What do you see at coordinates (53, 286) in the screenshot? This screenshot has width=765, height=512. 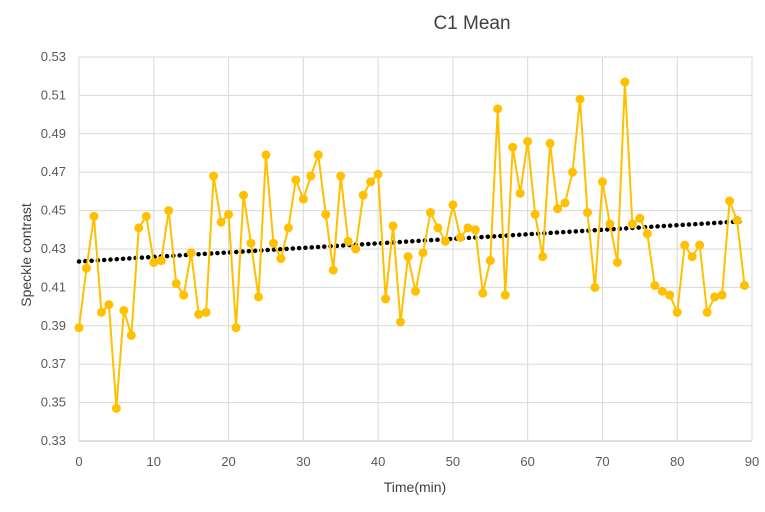 I see `y-tick-label: 0.41` at bounding box center [53, 286].